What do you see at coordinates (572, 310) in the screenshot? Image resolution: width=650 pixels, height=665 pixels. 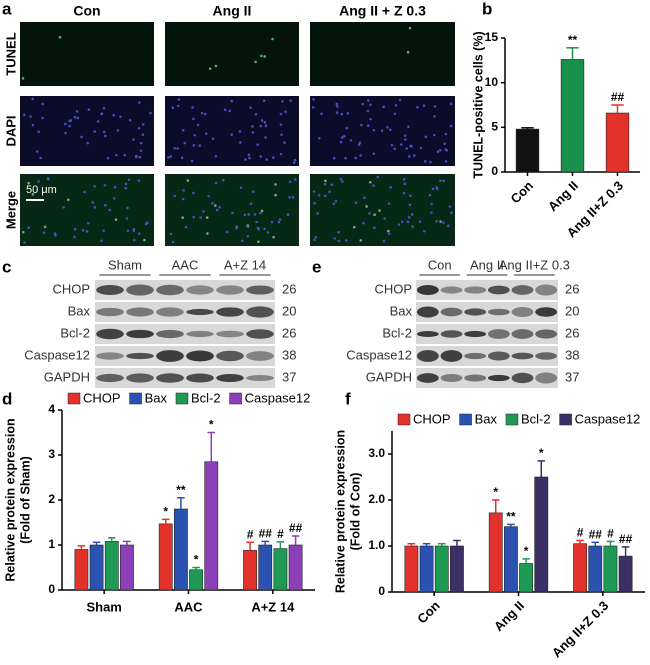 I see `kda-label: 20` at bounding box center [572, 310].